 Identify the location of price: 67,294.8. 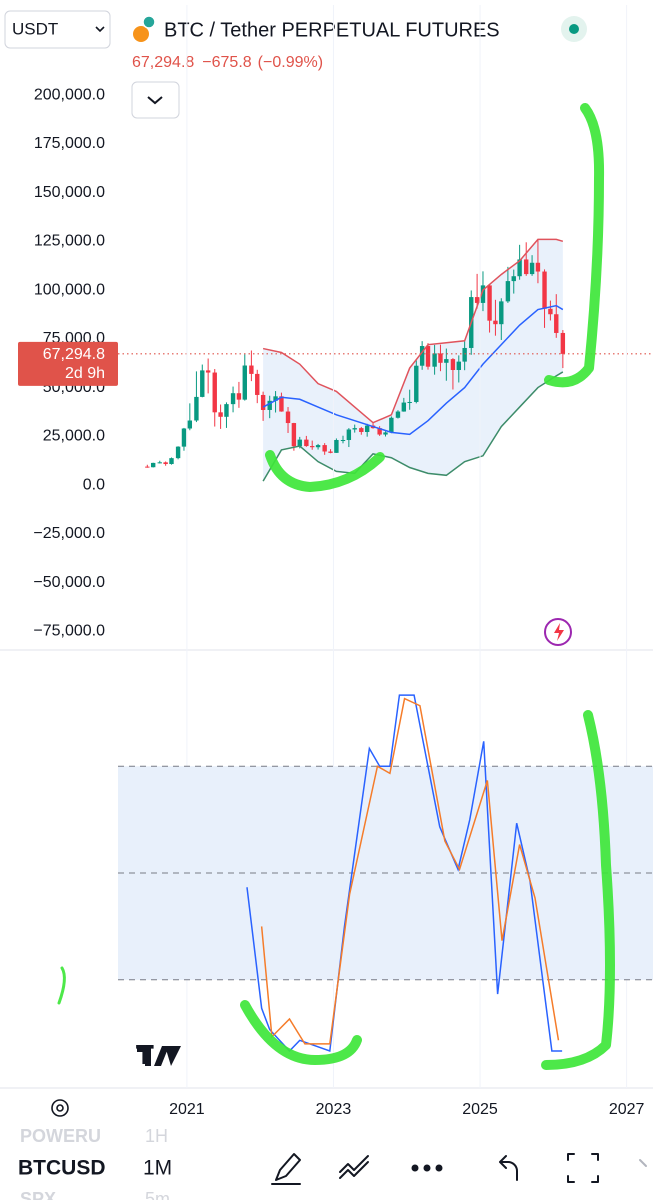
(163, 62).